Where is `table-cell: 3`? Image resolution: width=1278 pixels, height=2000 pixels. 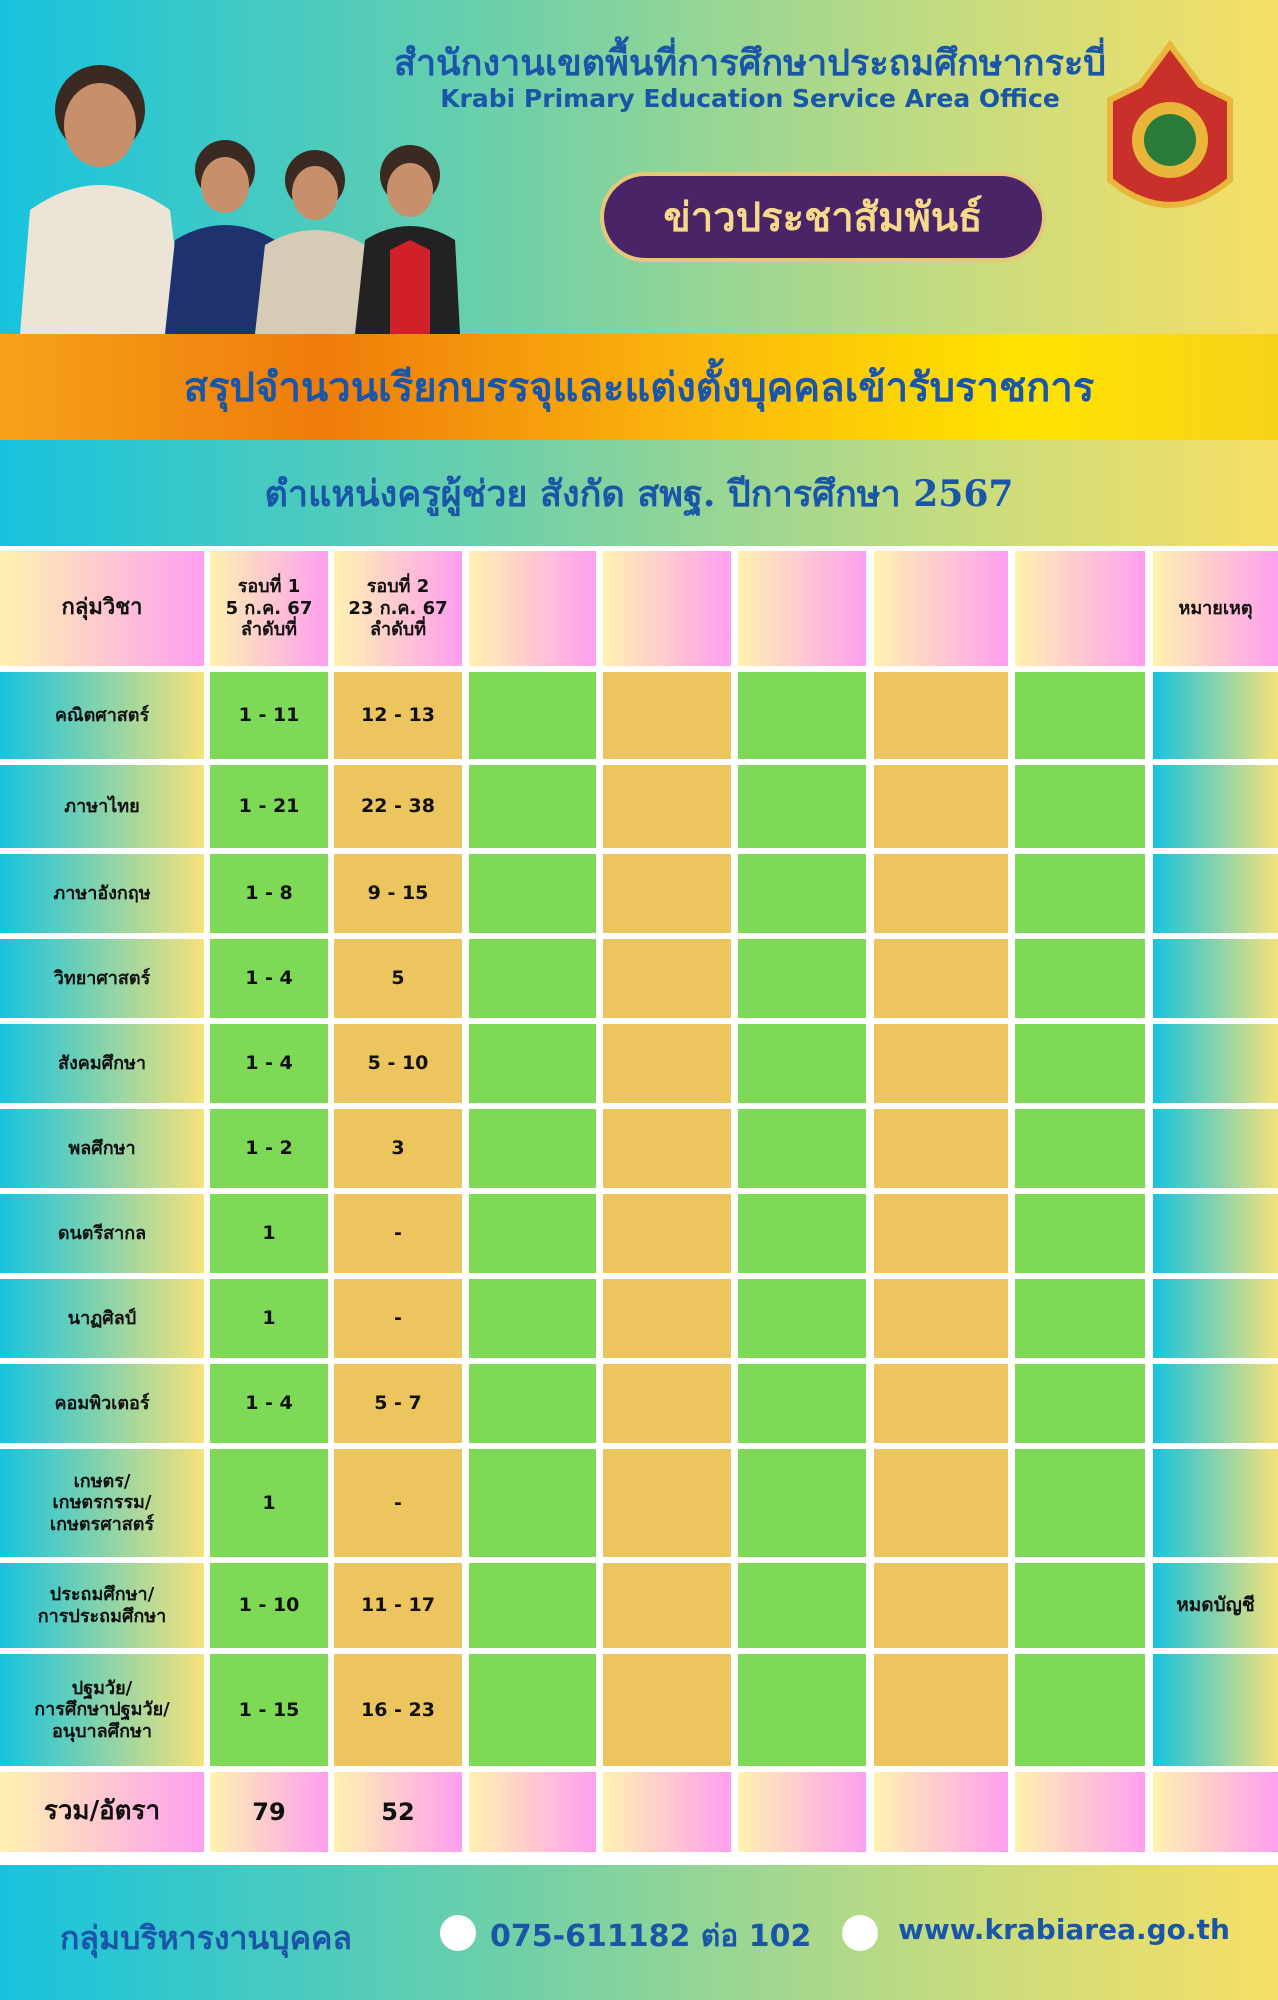 table-cell: 3 is located at coordinates (398, 1148).